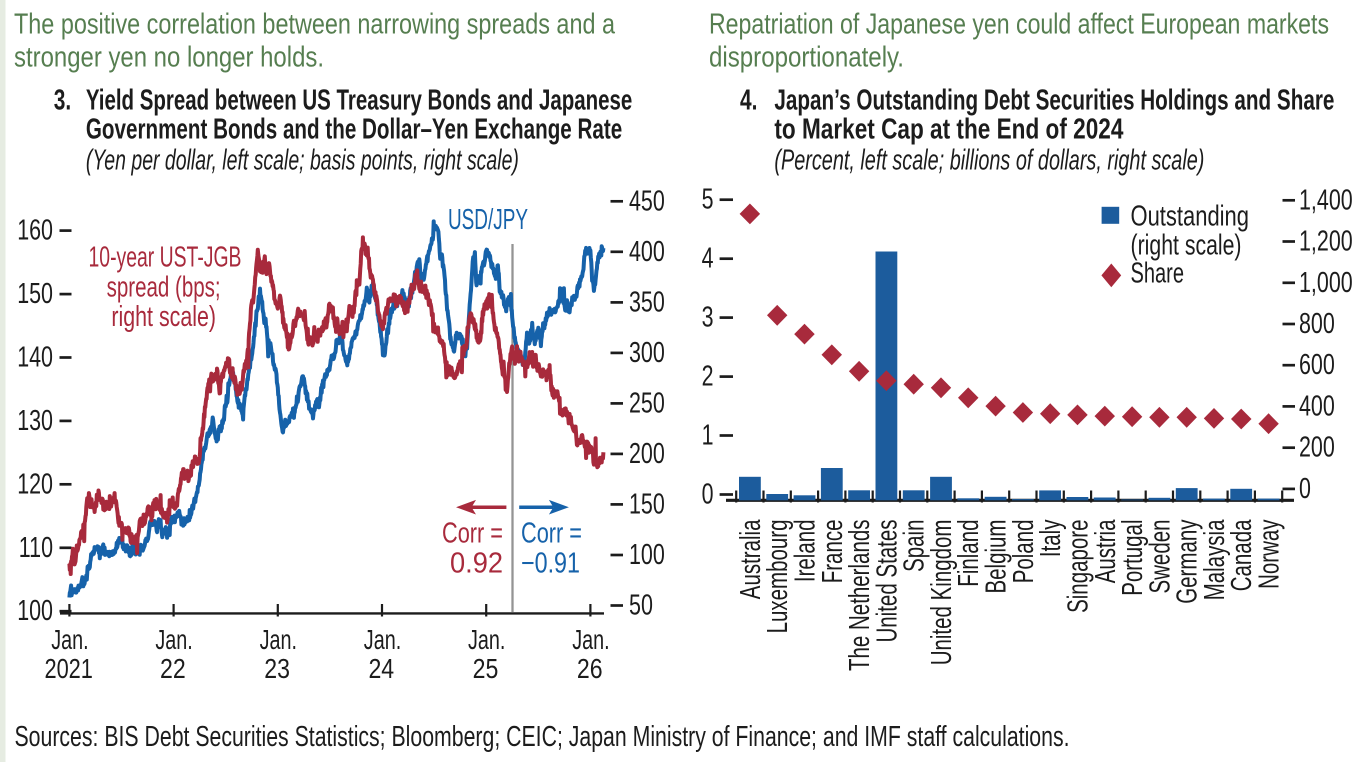  What do you see at coordinates (1160, 557) in the screenshot?
I see `svg-text: Sweden` at bounding box center [1160, 557].